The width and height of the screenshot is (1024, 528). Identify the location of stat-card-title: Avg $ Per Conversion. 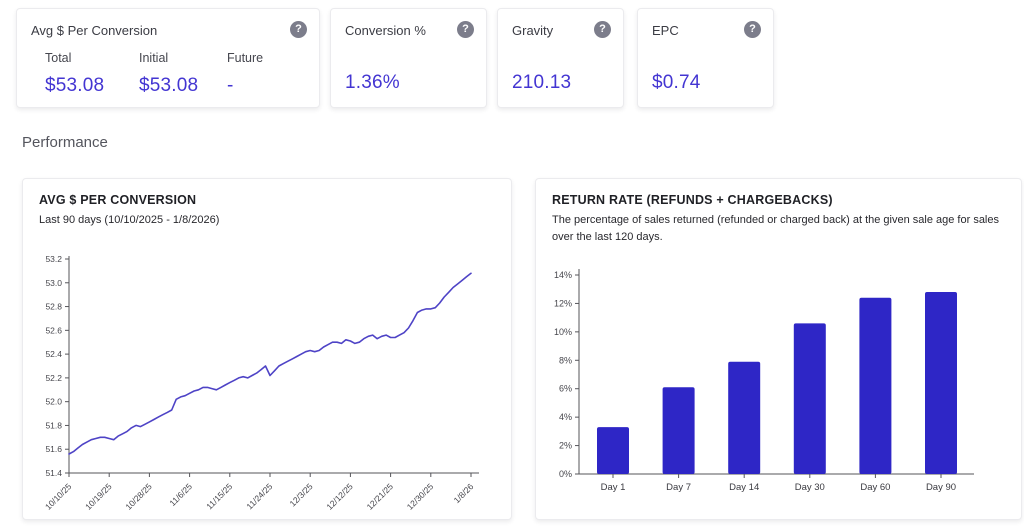
(94, 30).